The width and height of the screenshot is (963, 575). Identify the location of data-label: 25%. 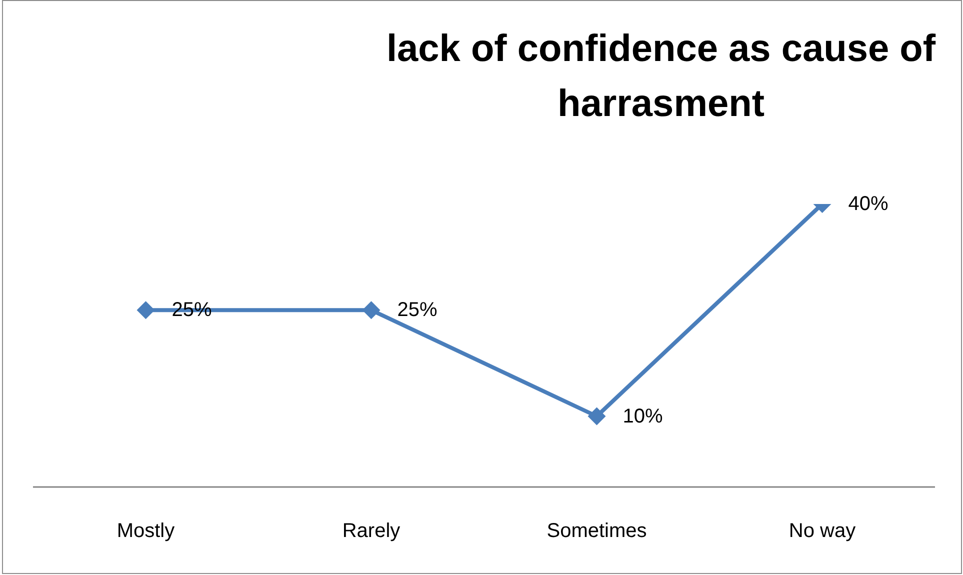
(417, 310).